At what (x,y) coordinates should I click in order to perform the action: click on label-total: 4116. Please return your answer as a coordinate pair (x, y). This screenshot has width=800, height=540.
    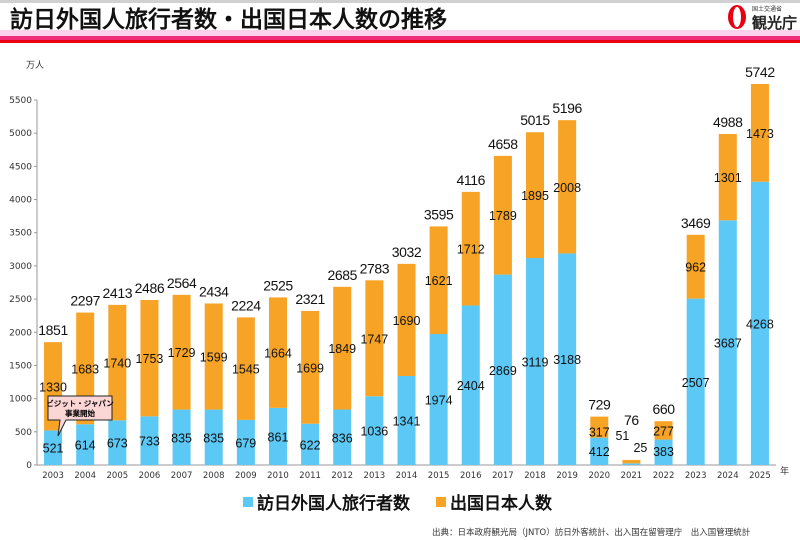
    Looking at the image, I should click on (471, 180).